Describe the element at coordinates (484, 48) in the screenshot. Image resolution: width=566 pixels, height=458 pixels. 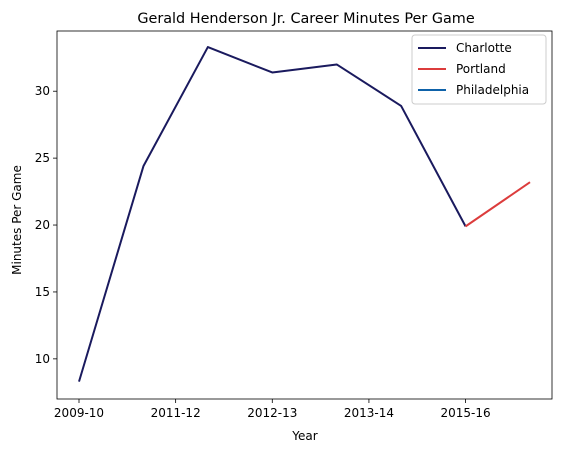
I see `legend-label-charlotte: Charlotte` at that location.